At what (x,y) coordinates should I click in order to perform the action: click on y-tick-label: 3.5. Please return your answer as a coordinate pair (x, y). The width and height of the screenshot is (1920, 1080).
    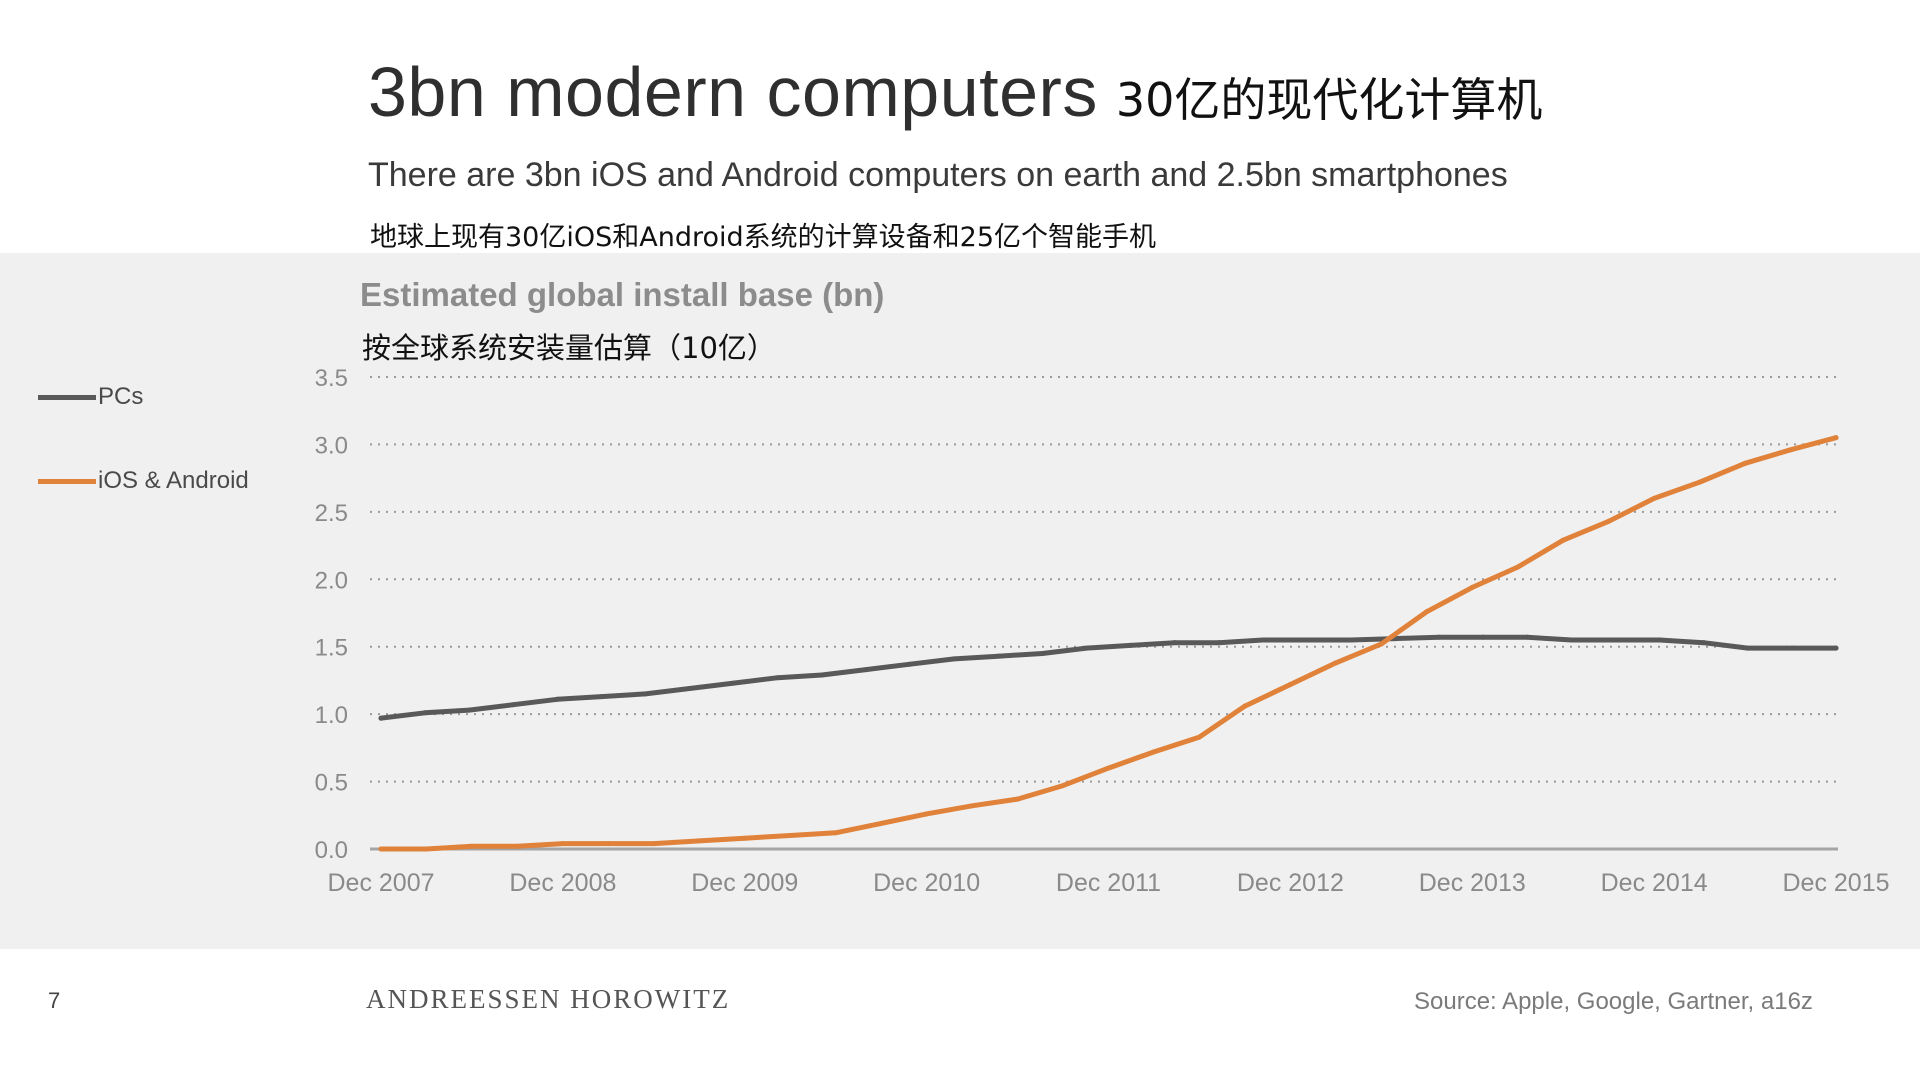
    Looking at the image, I should click on (331, 378).